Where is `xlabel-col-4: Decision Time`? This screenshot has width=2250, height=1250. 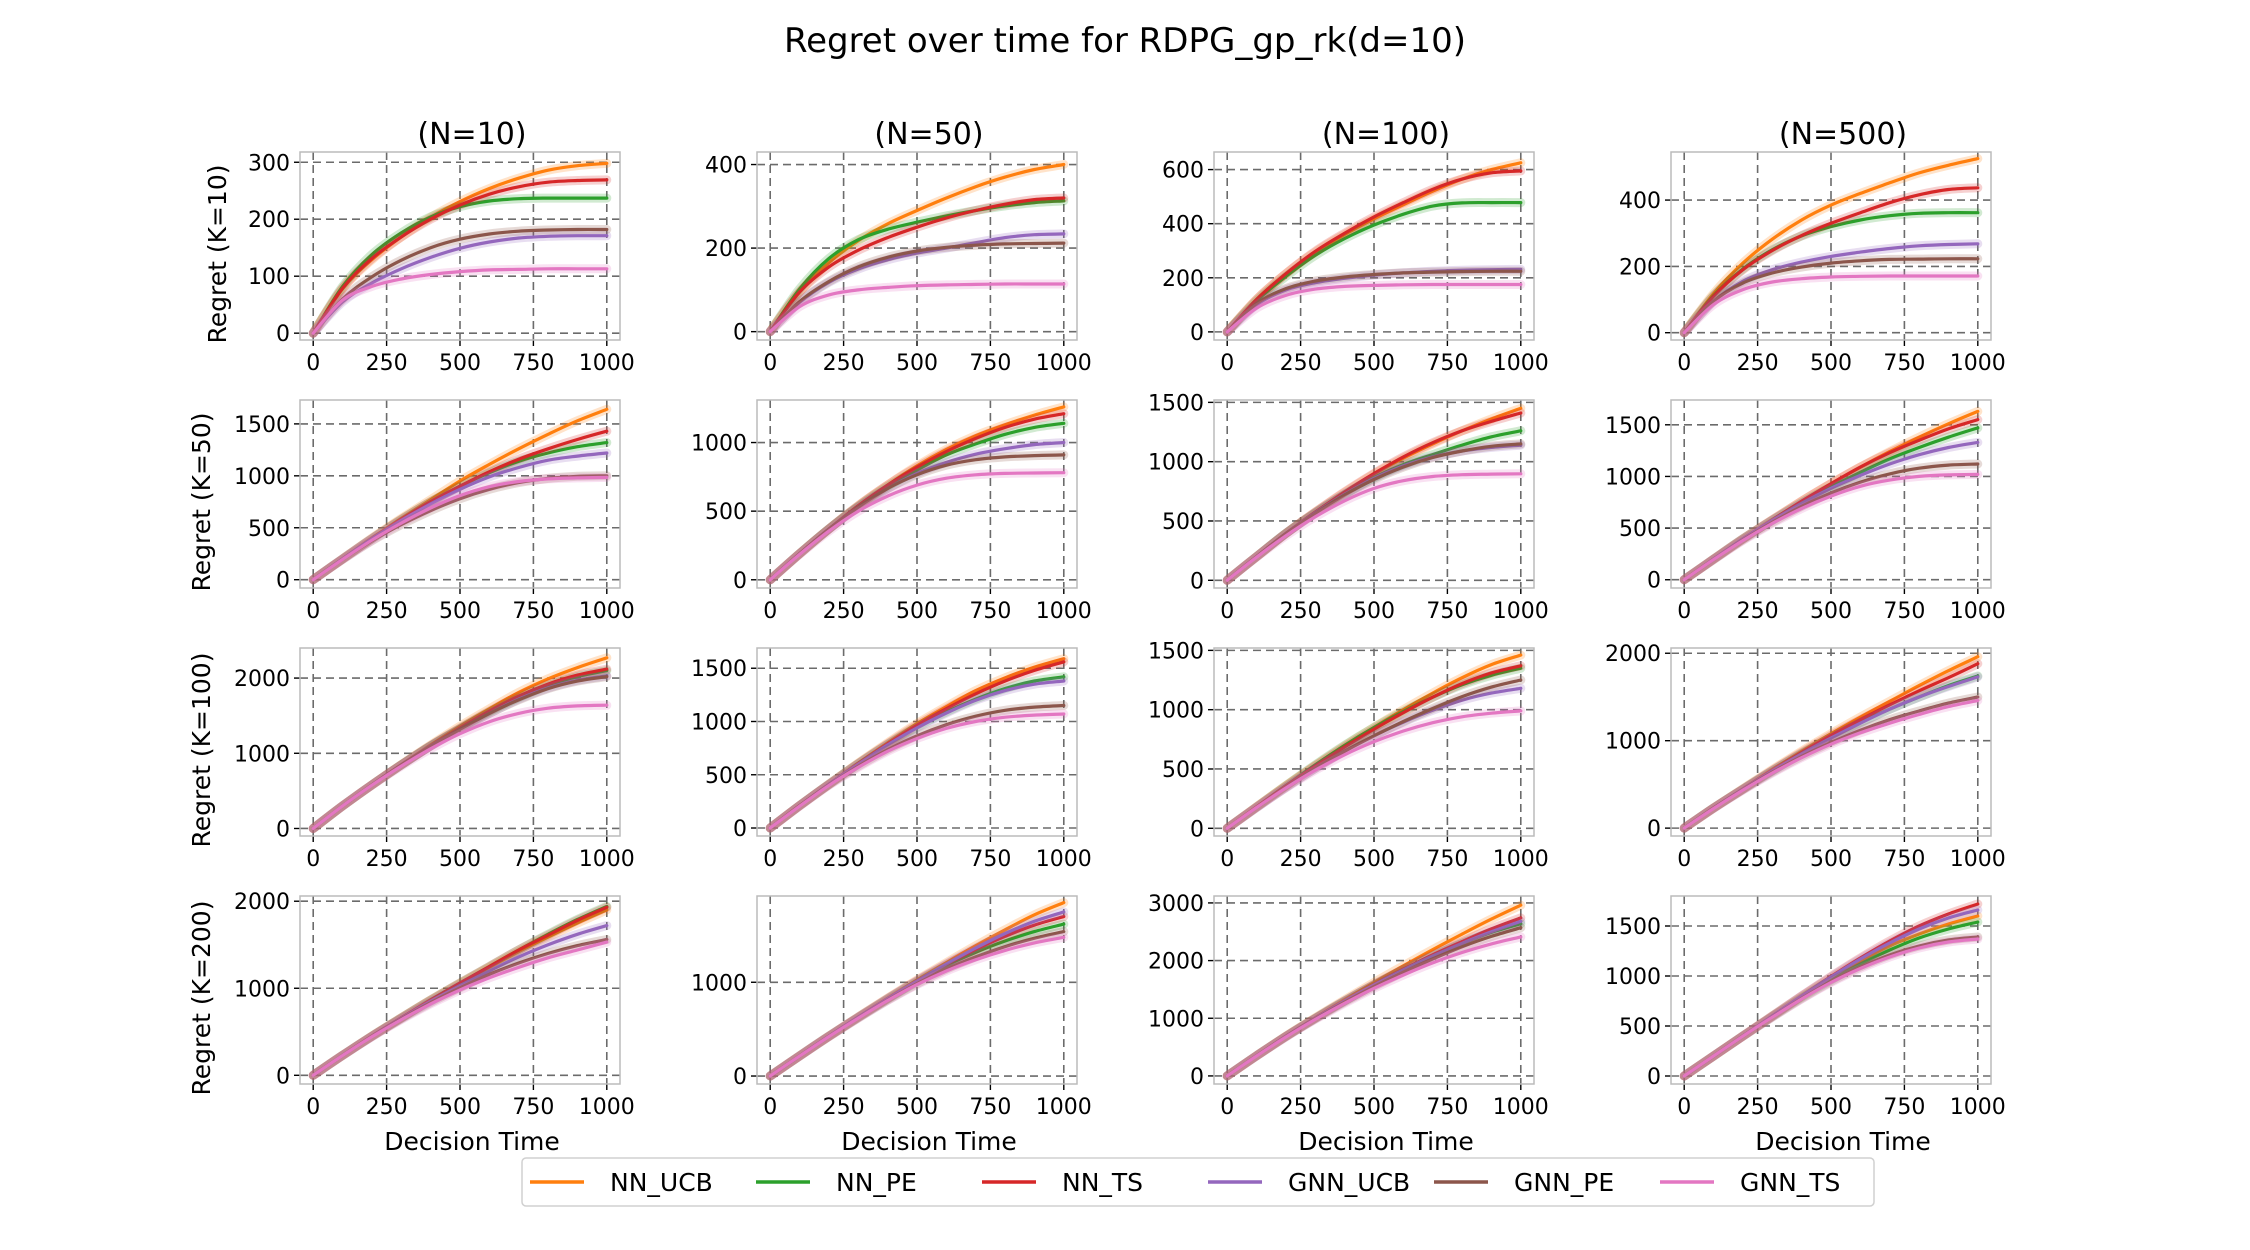 xlabel-col-4: Decision Time is located at coordinates (1843, 1141).